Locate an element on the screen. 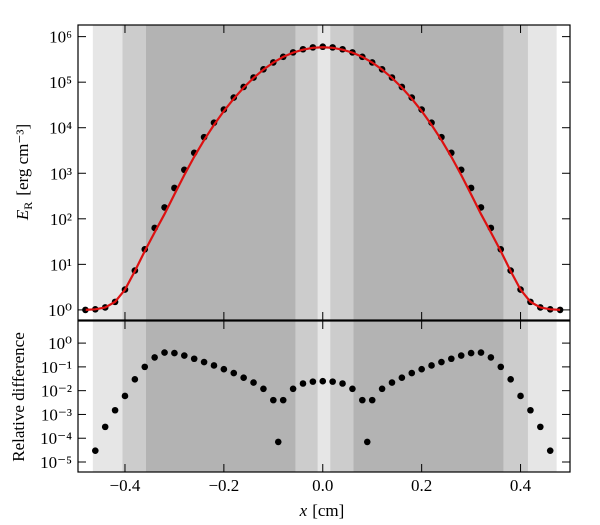 The width and height of the screenshot is (600, 525). y-axis-label: ER [erg cm⁻³] is located at coordinates (24, 172).